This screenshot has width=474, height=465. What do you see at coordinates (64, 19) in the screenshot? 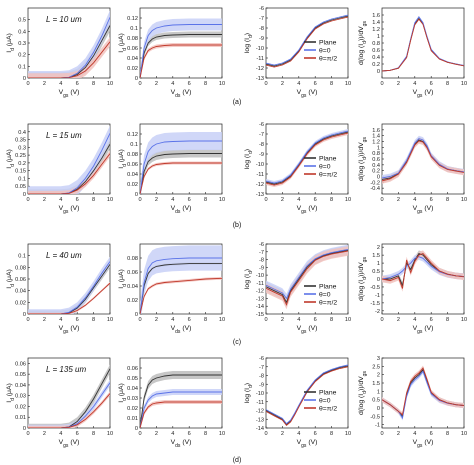
I see `panel-annotation: L = 10 um` at bounding box center [64, 19].